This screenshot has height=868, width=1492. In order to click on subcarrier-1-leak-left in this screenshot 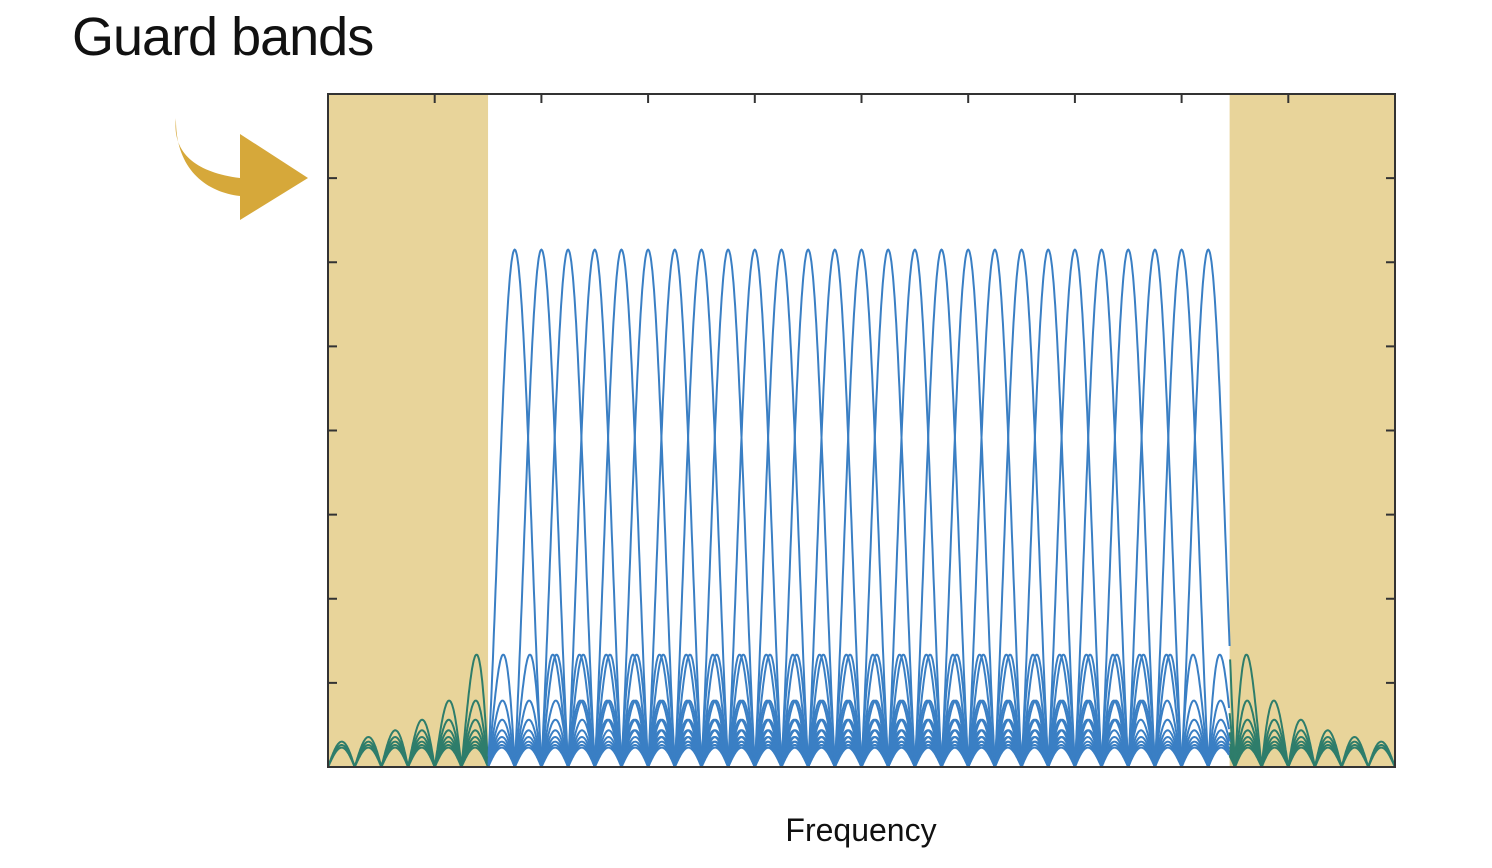, I will do `click(408, 710)`.